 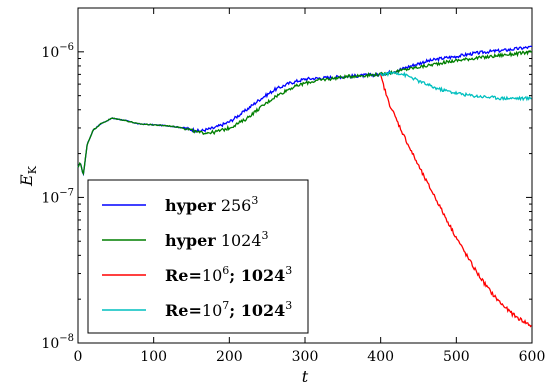 What do you see at coordinates (305, 376) in the screenshot?
I see `x-axis-label: t` at bounding box center [305, 376].